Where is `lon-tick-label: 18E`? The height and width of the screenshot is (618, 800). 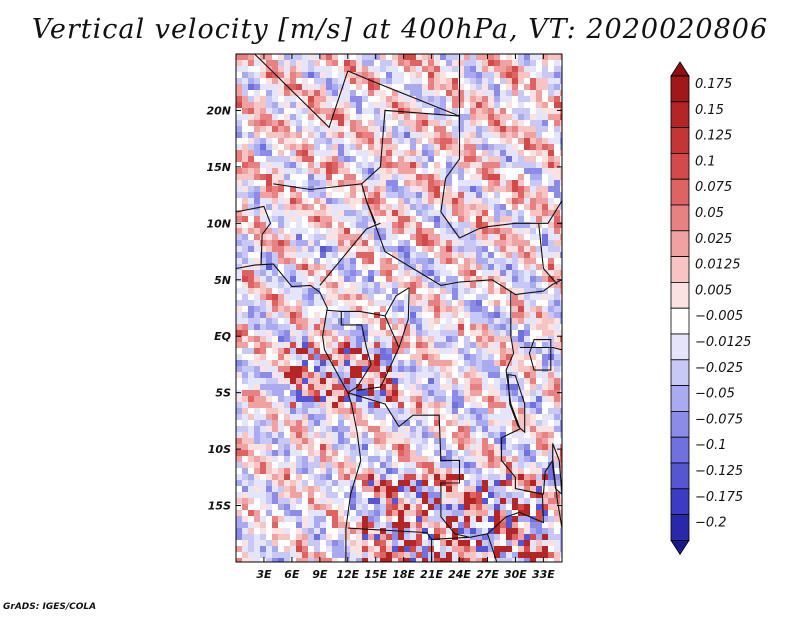 lon-tick-label: 18E is located at coordinates (403, 574).